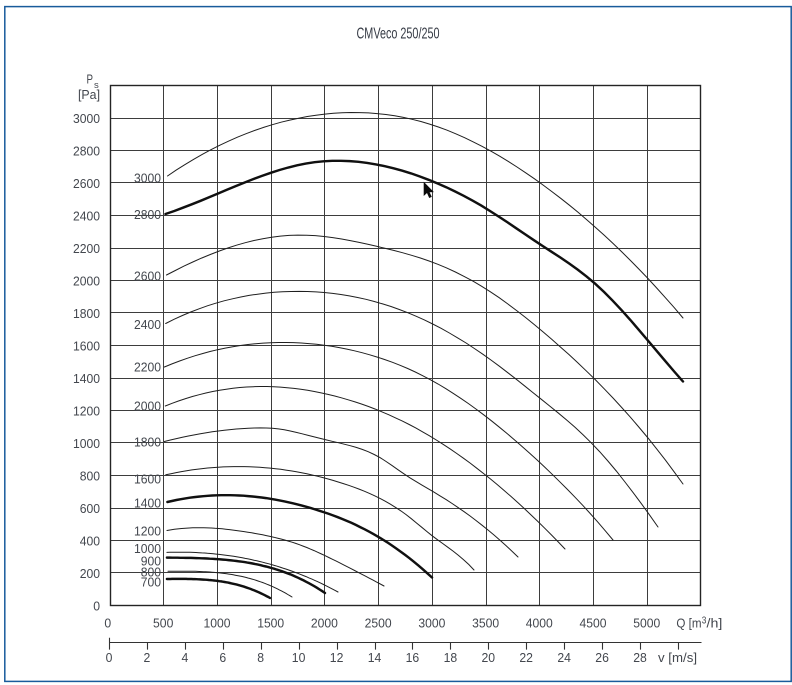  What do you see at coordinates (539, 622) in the screenshot?
I see `svg-text: 4000` at bounding box center [539, 622].